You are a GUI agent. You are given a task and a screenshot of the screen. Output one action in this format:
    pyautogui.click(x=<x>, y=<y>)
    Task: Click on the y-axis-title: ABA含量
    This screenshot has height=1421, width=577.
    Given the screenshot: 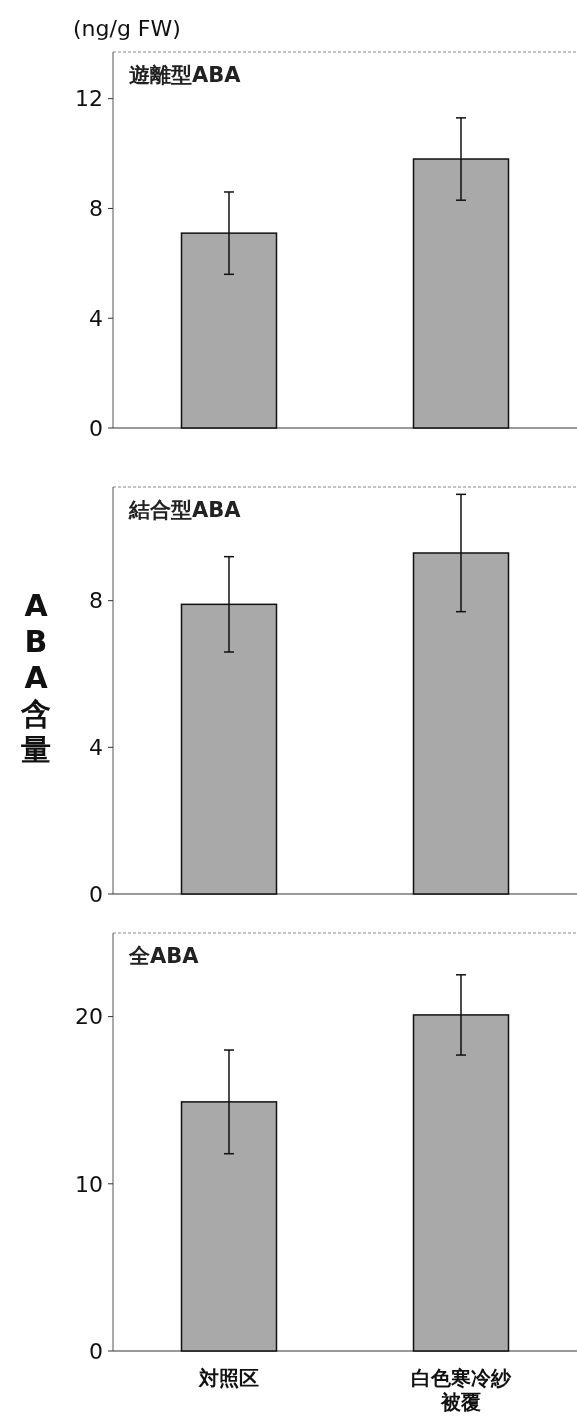 What is the action you would take?
    pyautogui.click(x=35, y=677)
    